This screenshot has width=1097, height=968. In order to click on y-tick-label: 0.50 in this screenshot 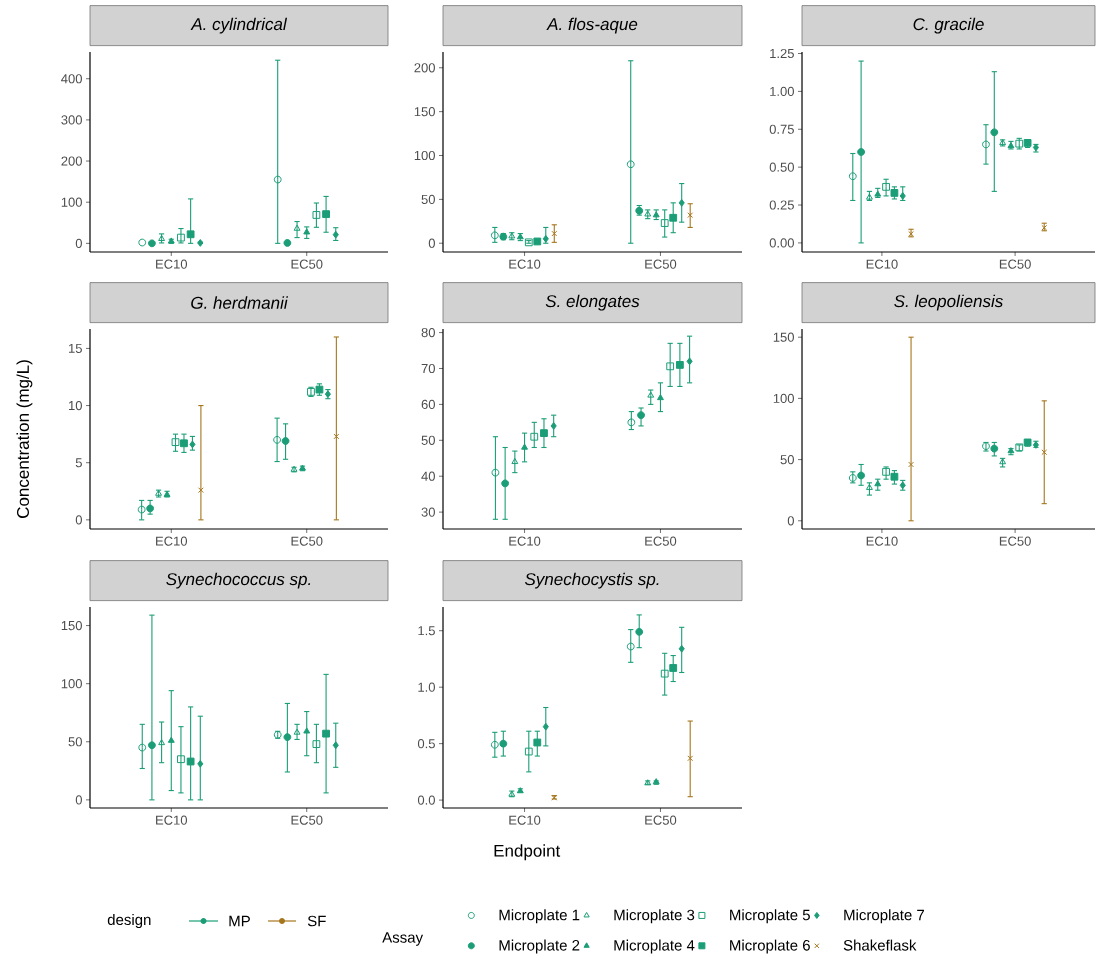, I will do `click(781, 167)`.